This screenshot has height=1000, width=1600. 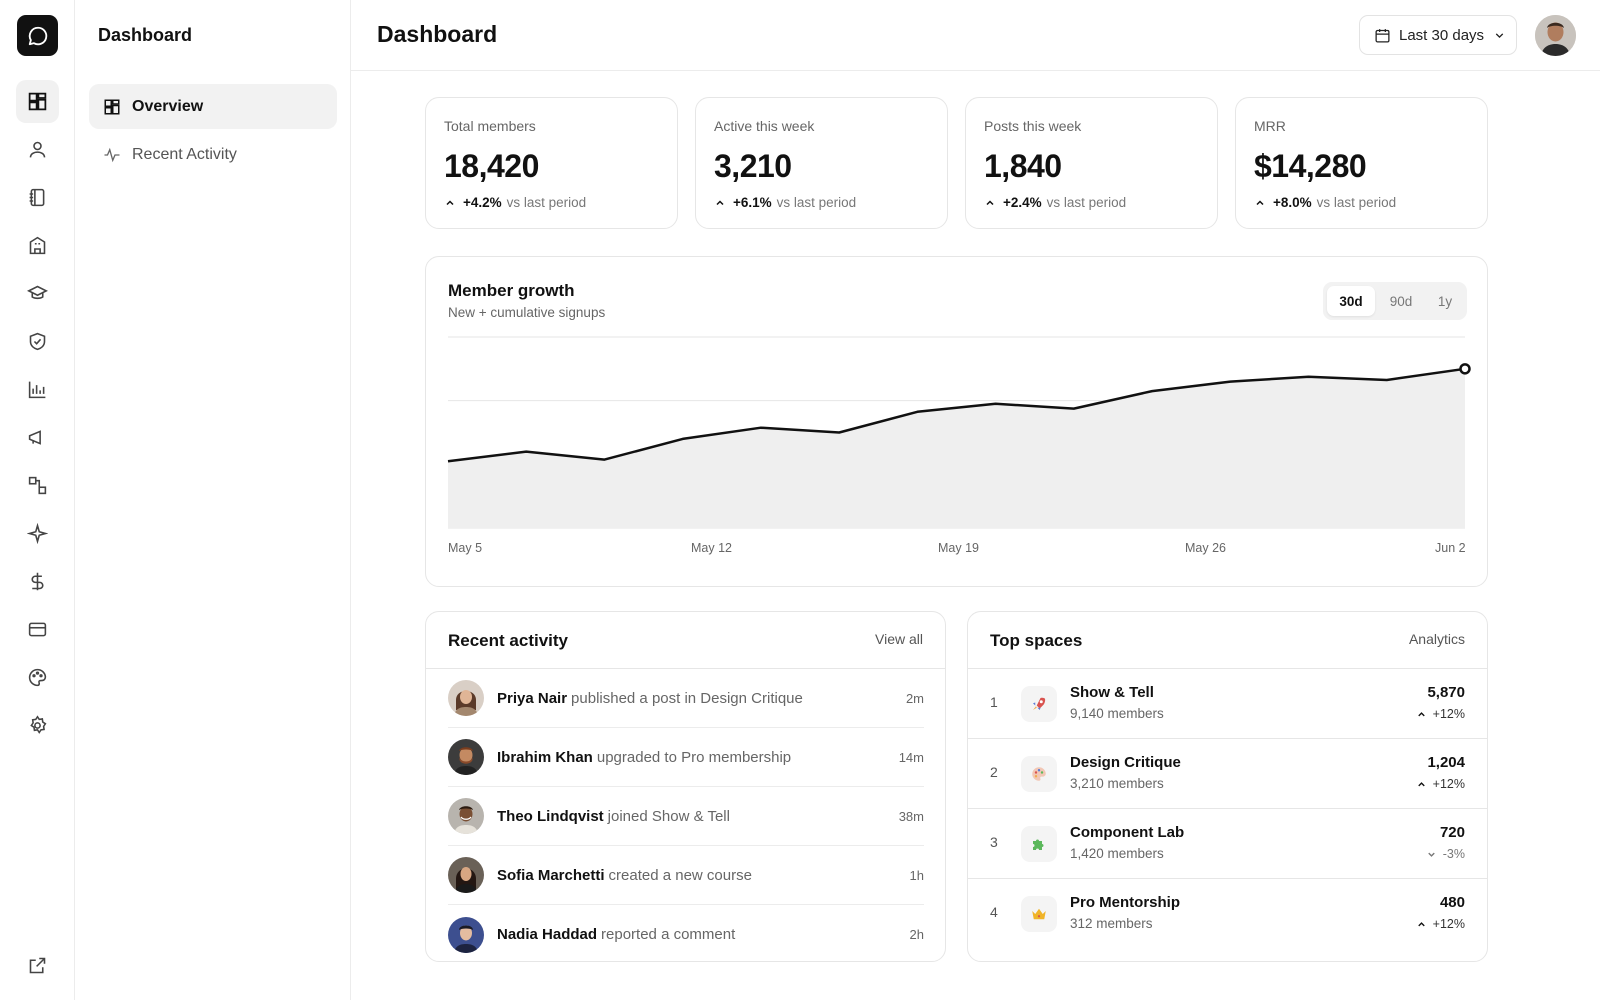 I want to click on stat-label: MRR, so click(x=1270, y=126).